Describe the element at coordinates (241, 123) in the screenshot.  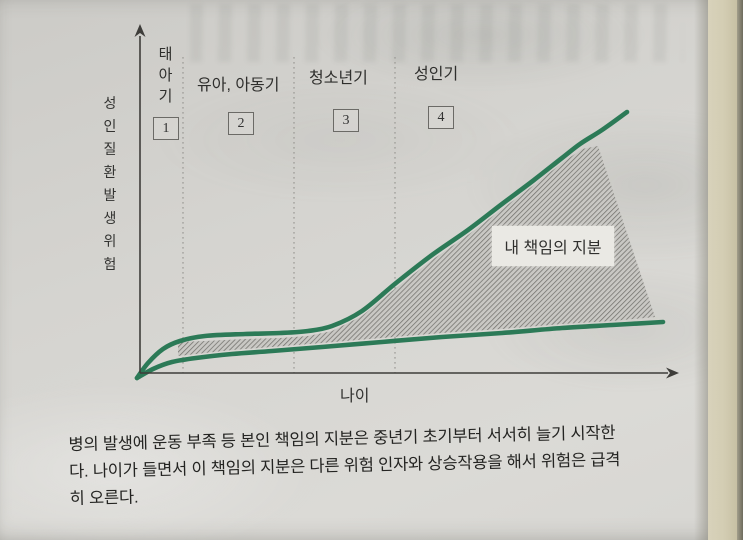
I see `stage-number-2: 2` at that location.